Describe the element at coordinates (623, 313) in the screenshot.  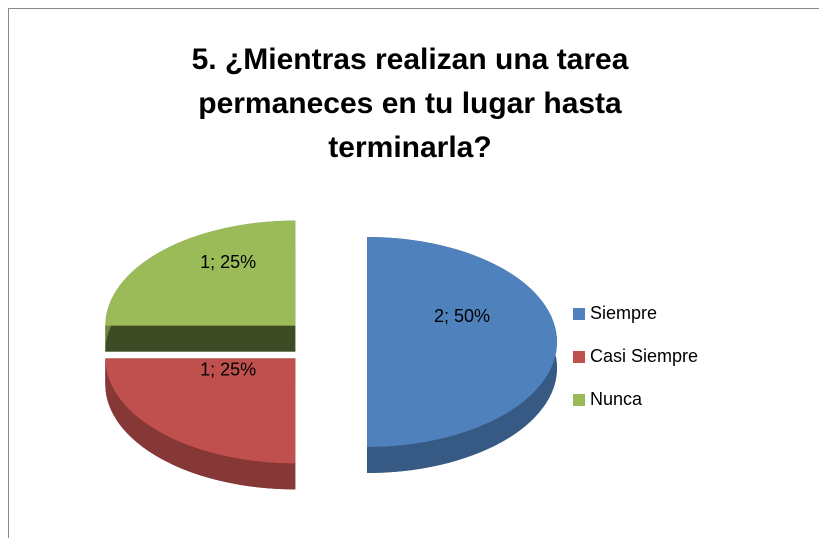
I see `legend-label: Siempre` at that location.